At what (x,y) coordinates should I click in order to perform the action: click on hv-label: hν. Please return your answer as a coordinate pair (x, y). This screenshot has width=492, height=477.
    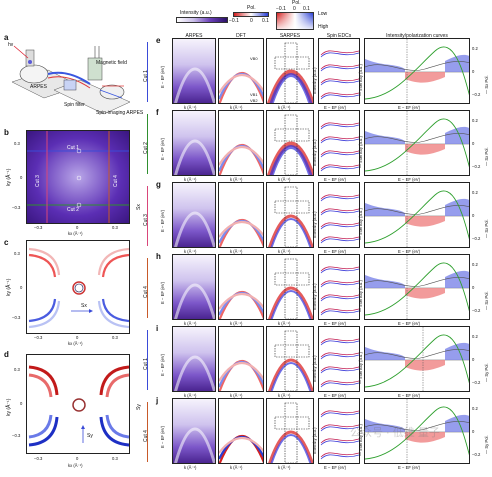
    Looking at the image, I should click on (11, 45).